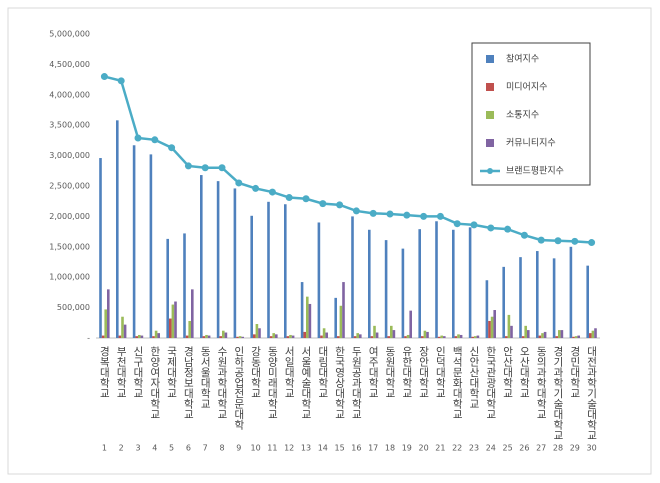 The image size is (660, 483). What do you see at coordinates (121, 372) in the screenshot?
I see `x-tick-label: 부천대학교` at bounding box center [121, 372].